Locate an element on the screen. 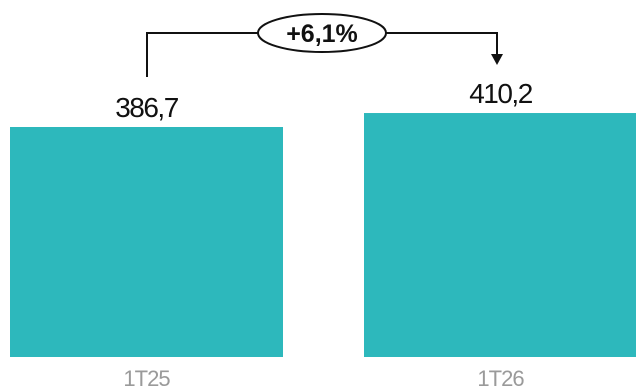 This screenshot has height=391, width=636. value-labels-group: 386,7 410,2 is located at coordinates (324, 100).